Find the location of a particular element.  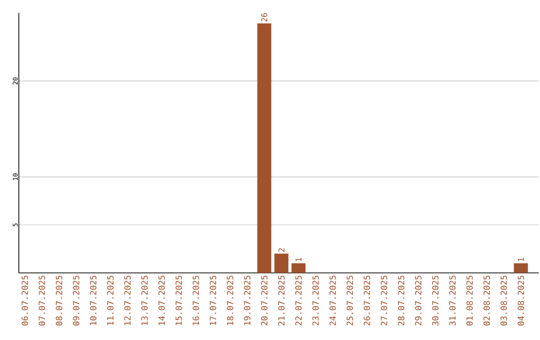

x-tick-label: 09.07.2025 is located at coordinates (76, 301).